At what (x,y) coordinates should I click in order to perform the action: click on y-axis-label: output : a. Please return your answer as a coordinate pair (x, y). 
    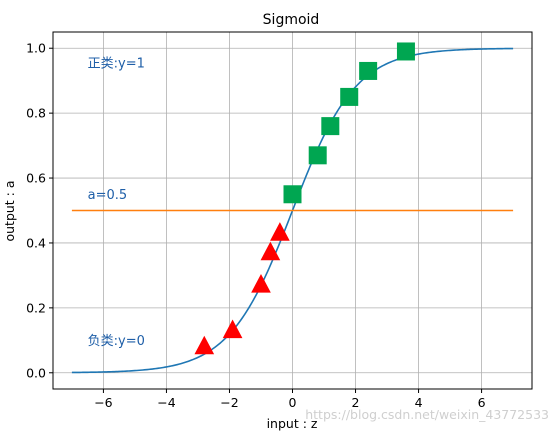
    Looking at the image, I should click on (9, 210).